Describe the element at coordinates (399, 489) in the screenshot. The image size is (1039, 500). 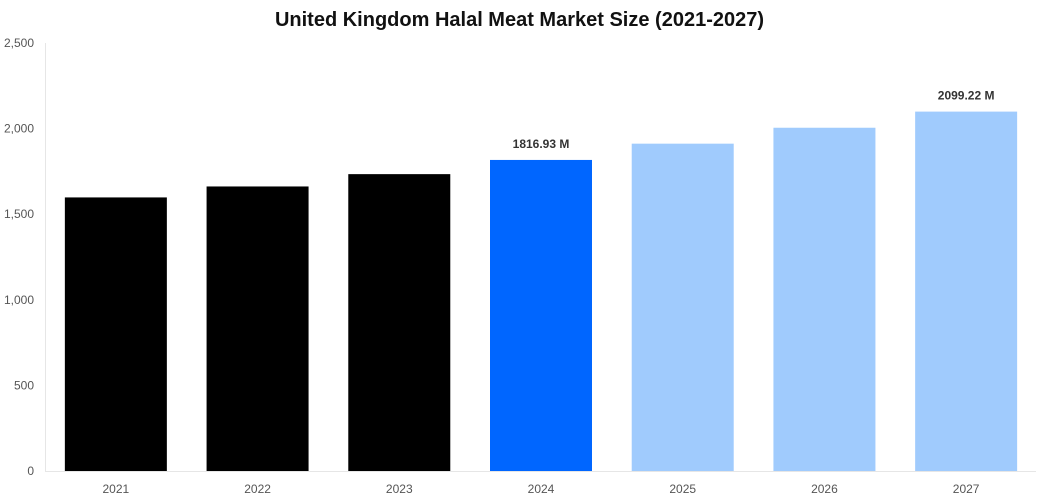
I see `x-tick-label: 2023` at that location.